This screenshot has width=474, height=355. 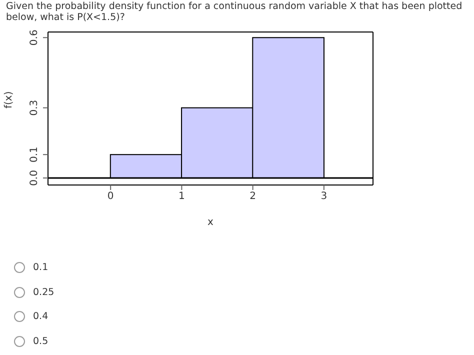 I want to click on x-axis-title: x, so click(x=211, y=222).